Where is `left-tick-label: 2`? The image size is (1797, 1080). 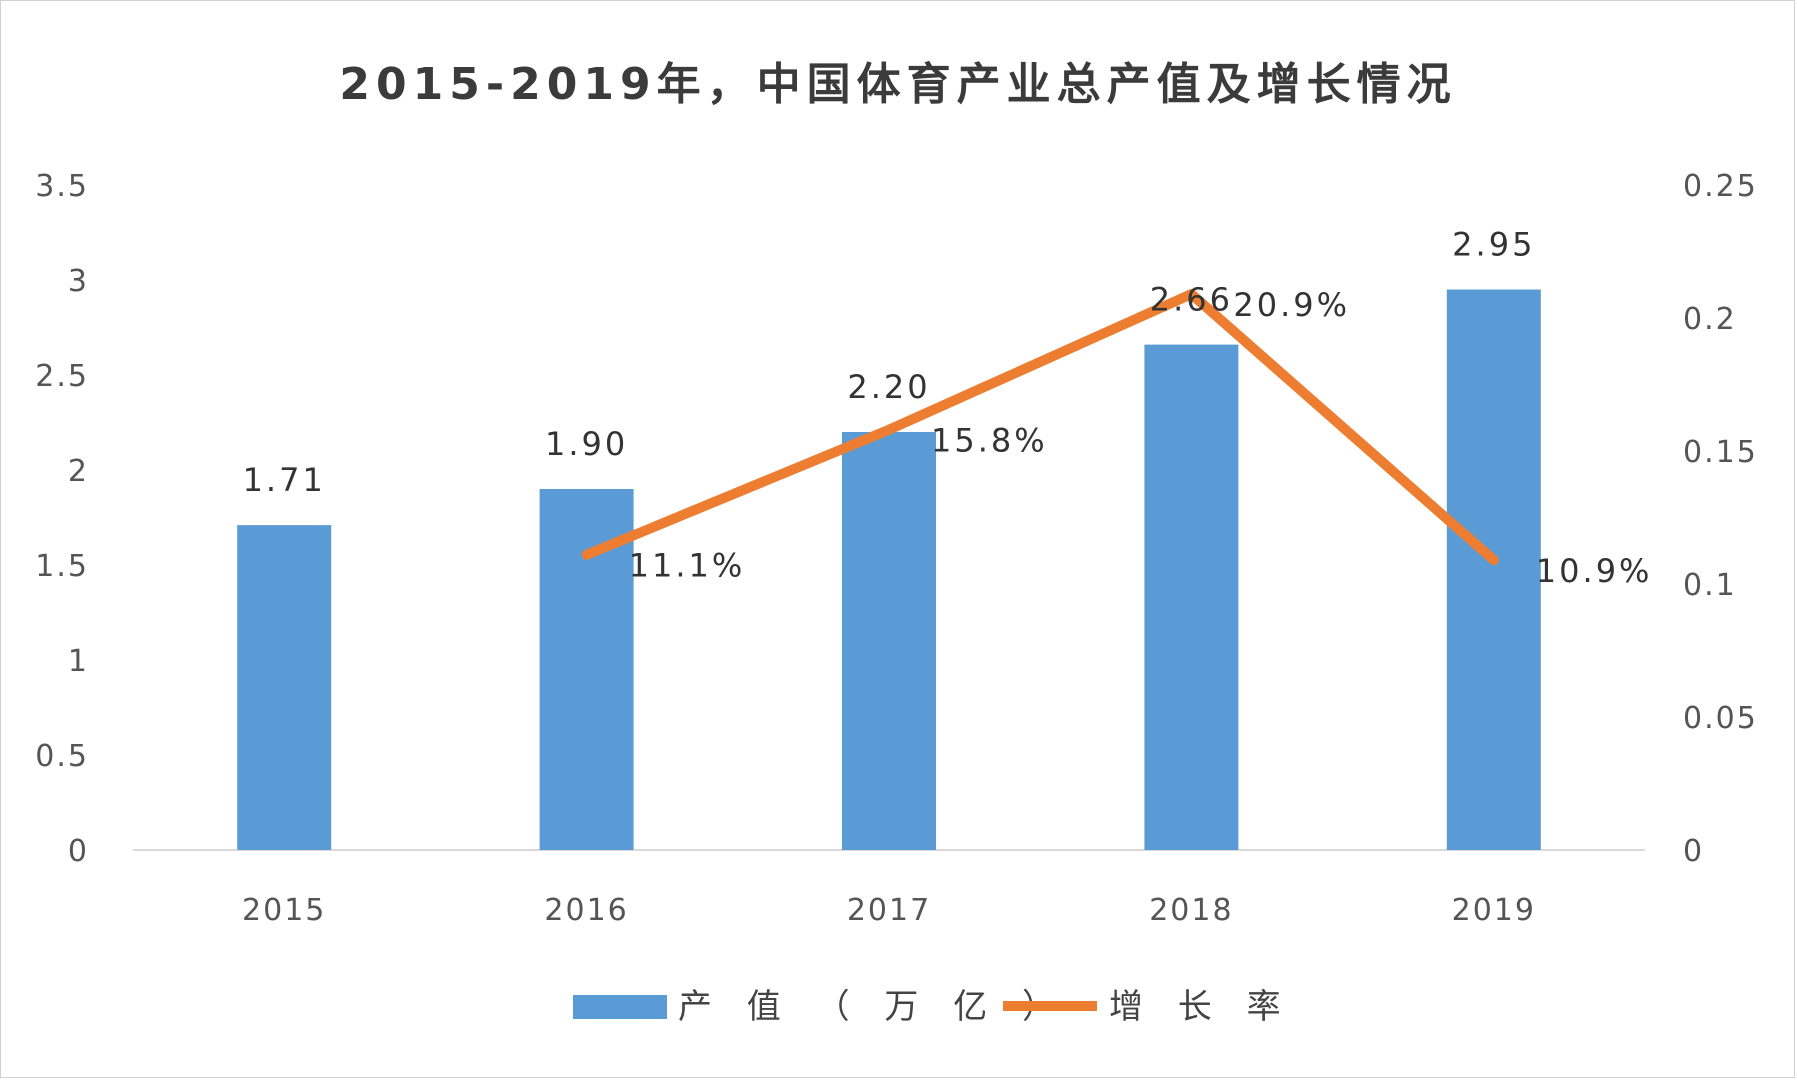 left-tick-label: 2 is located at coordinates (78, 471).